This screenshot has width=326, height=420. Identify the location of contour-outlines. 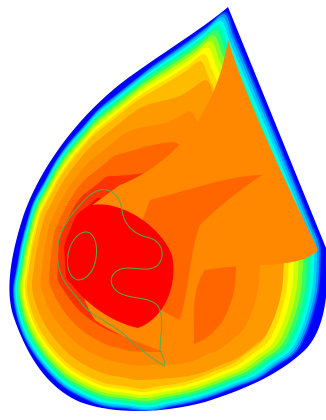
(111, 278).